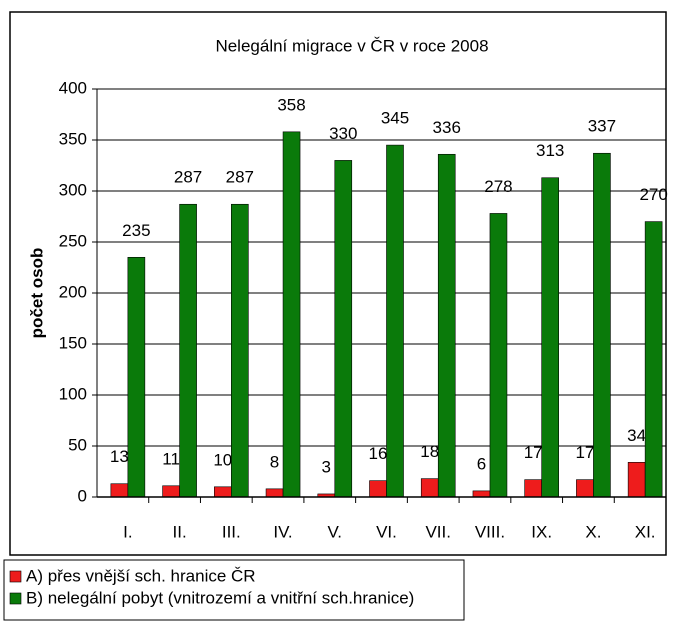 Image resolution: width=677 pixels, height=623 pixels. I want to click on x-tick-label: III., so click(231, 531).